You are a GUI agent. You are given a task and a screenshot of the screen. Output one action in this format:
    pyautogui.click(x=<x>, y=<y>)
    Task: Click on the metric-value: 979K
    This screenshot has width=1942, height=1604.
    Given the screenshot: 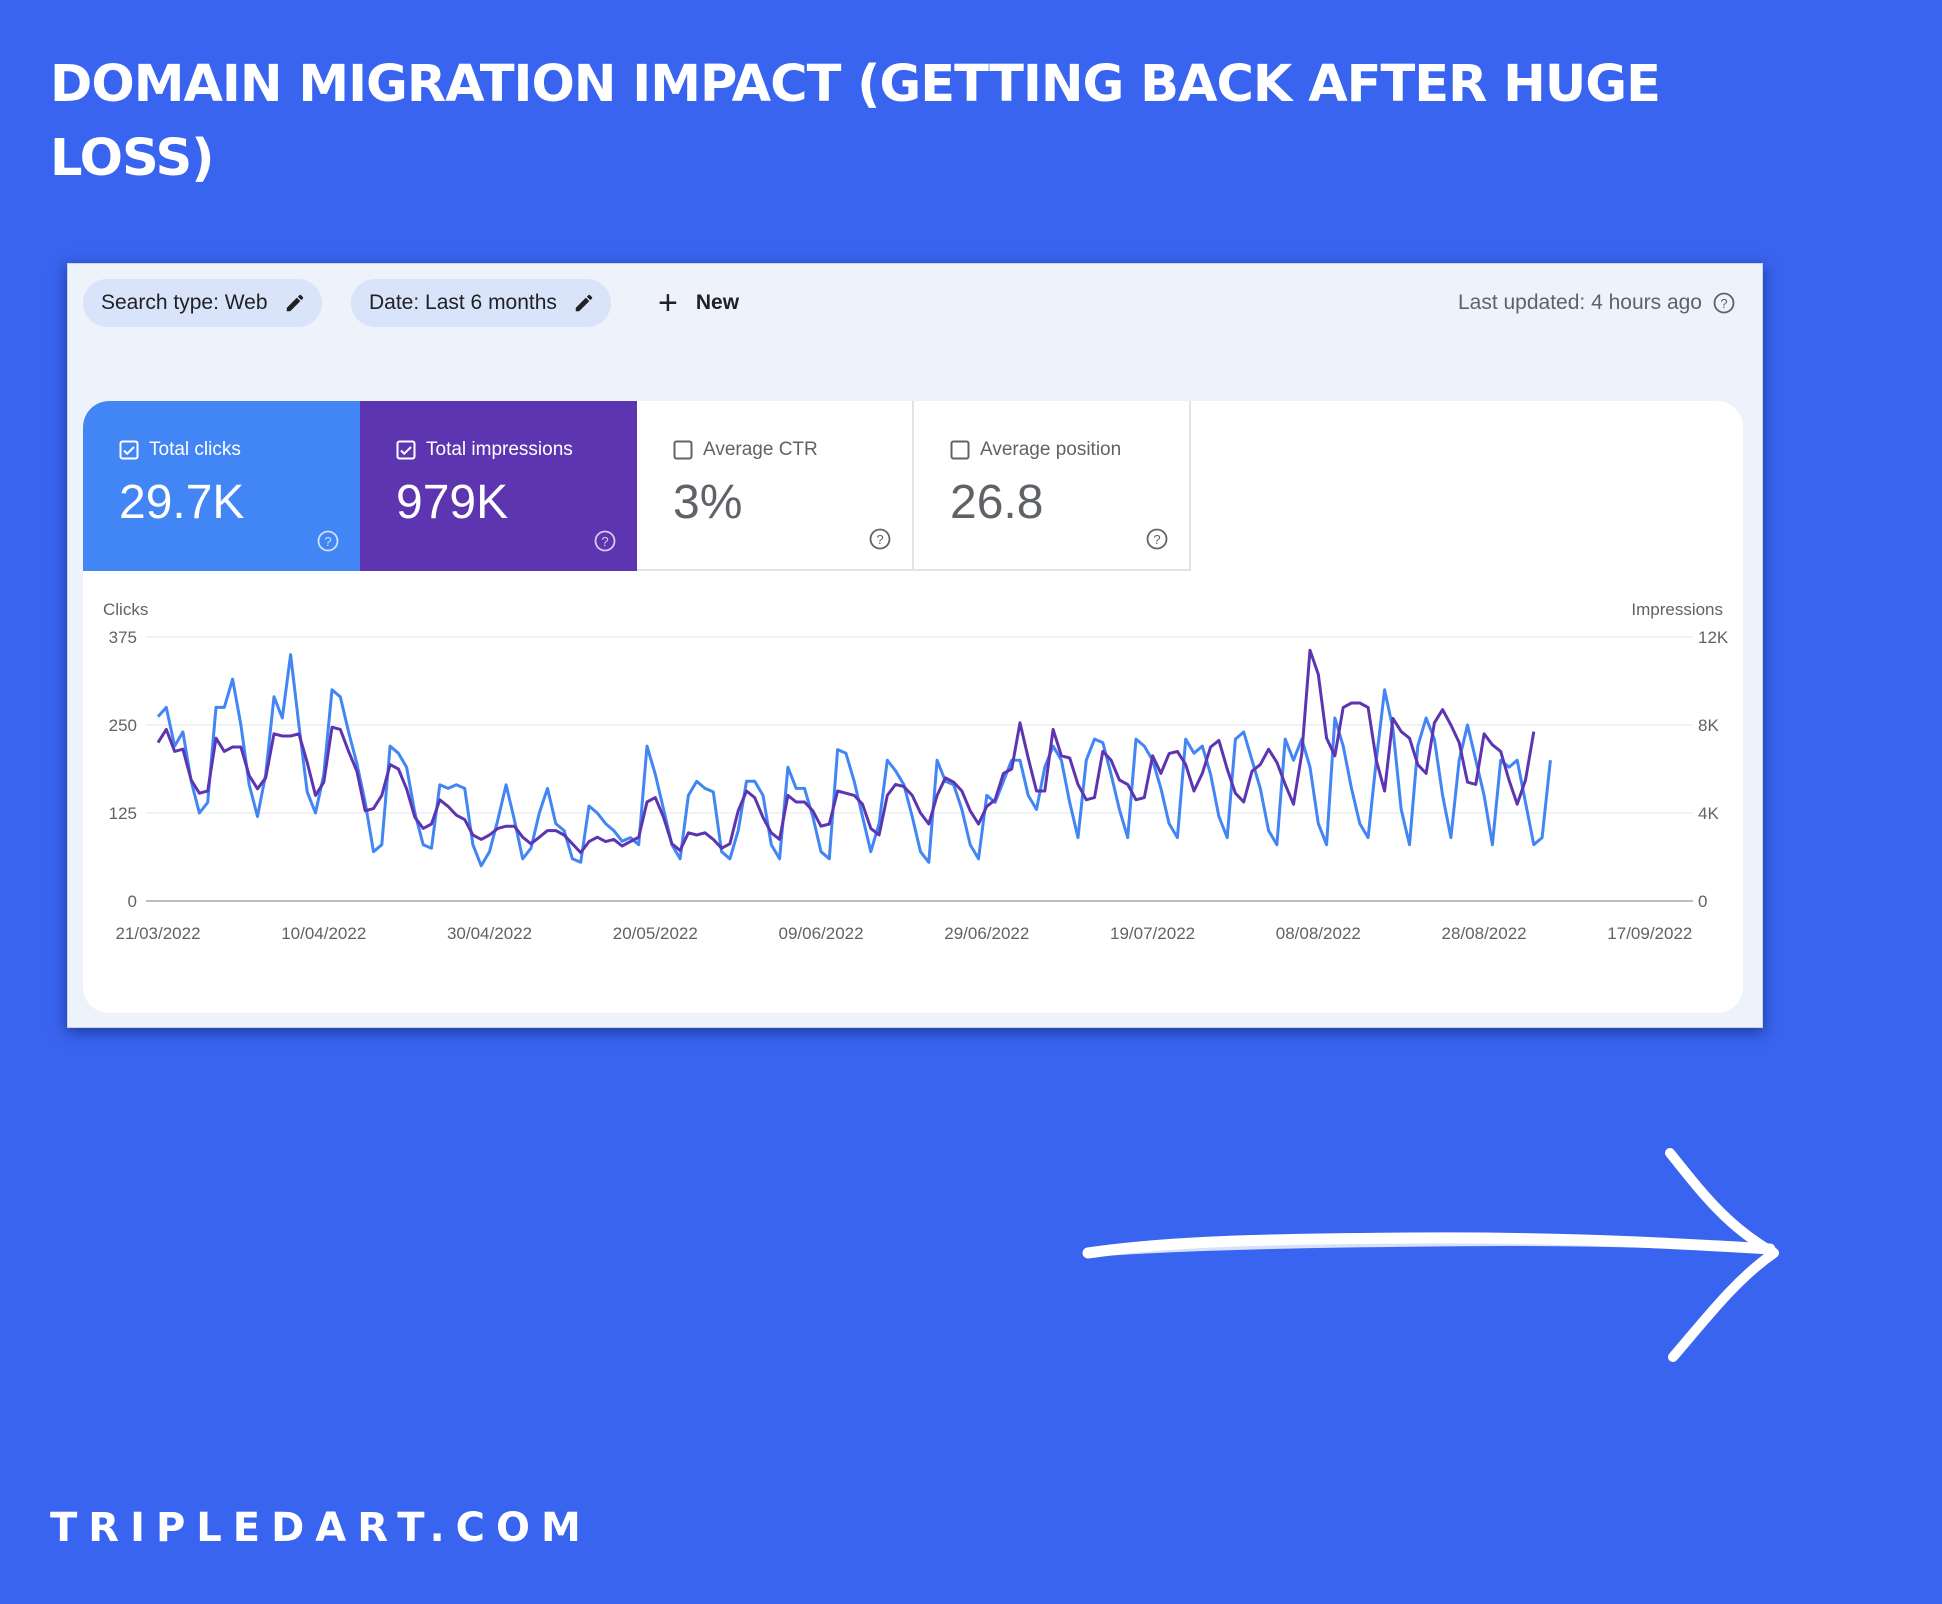 What is the action you would take?
    pyautogui.click(x=452, y=502)
    